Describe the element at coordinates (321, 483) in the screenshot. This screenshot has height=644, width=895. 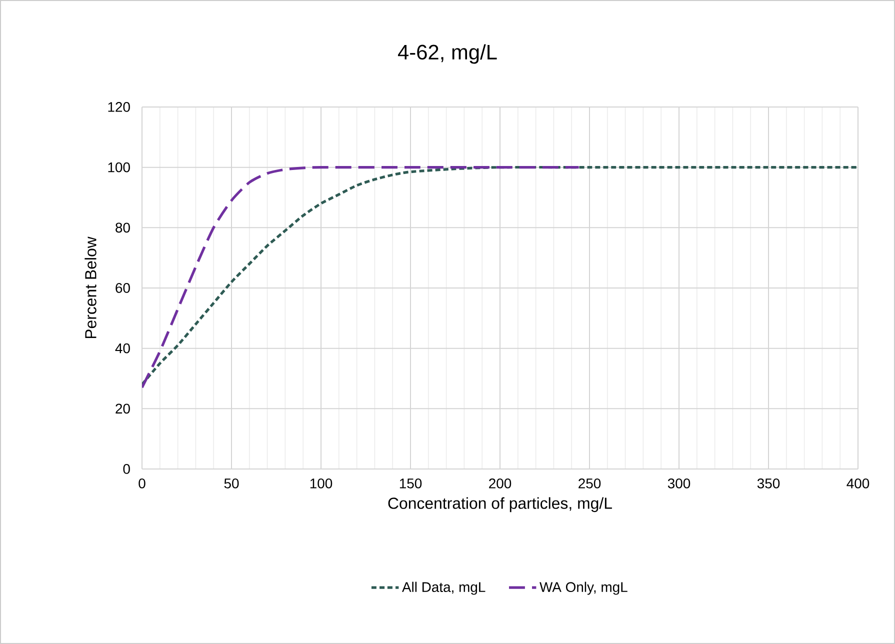
I see `x-tick-label: 100` at that location.